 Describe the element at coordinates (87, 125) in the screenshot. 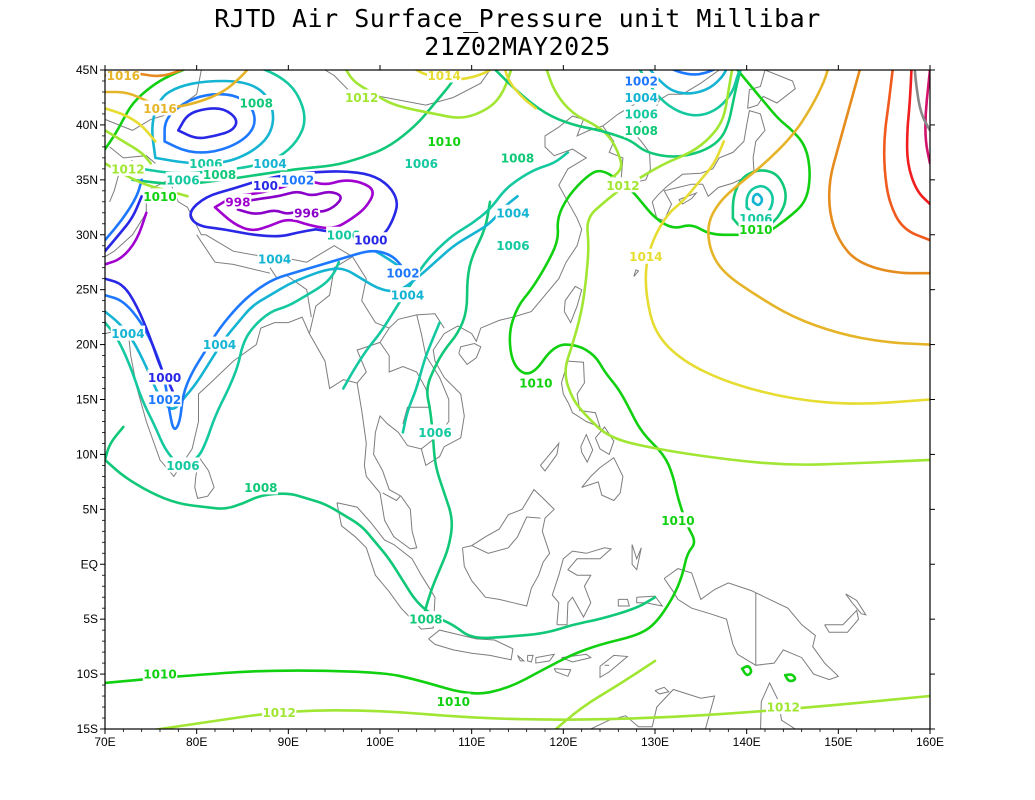

I see `lat-tick-label: 40N` at that location.